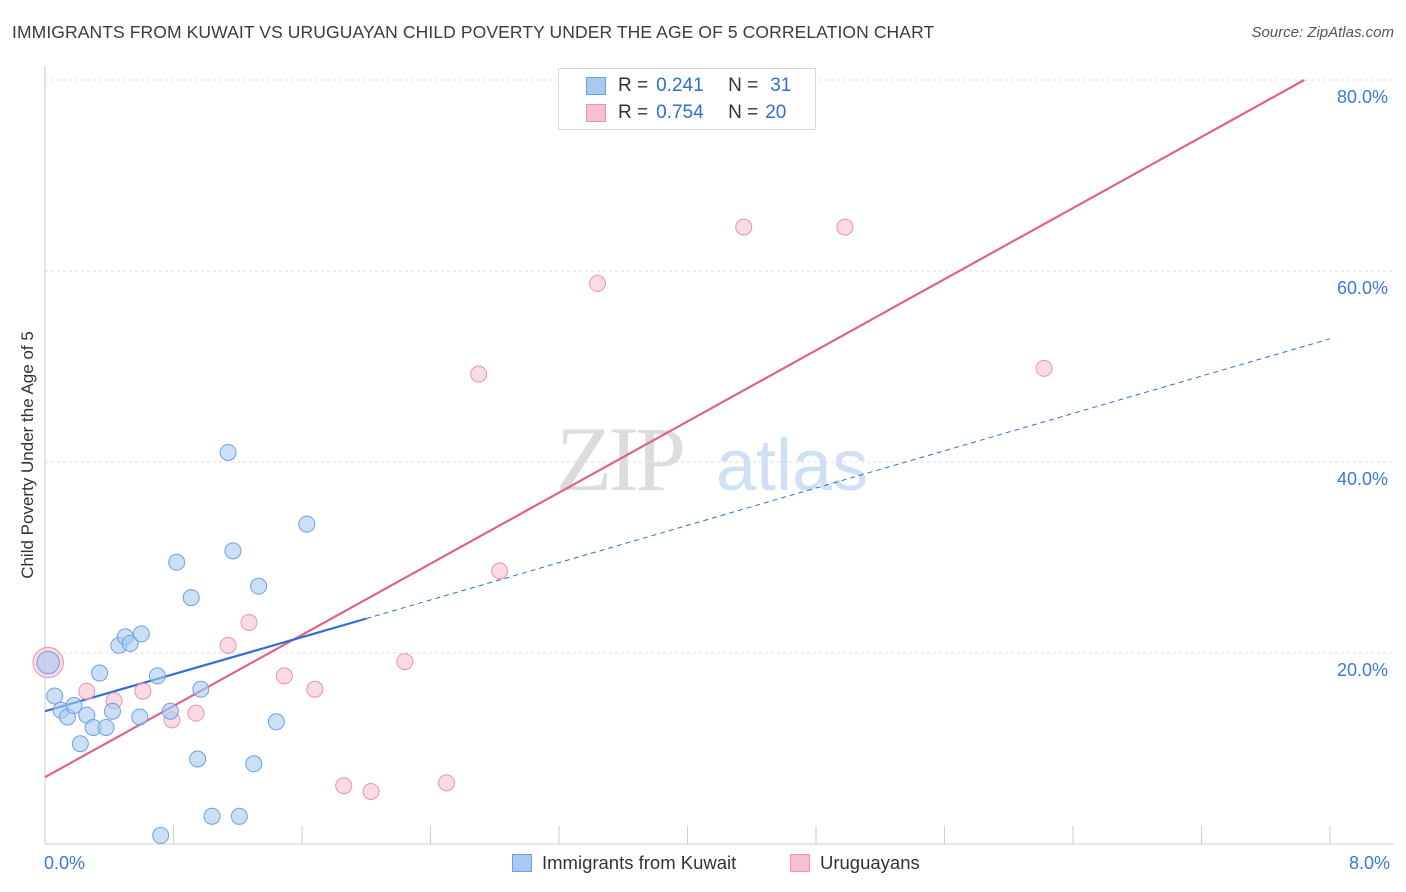  I want to click on legend-row-uruguayans: R = 0.754 N = 20, so click(686, 113).